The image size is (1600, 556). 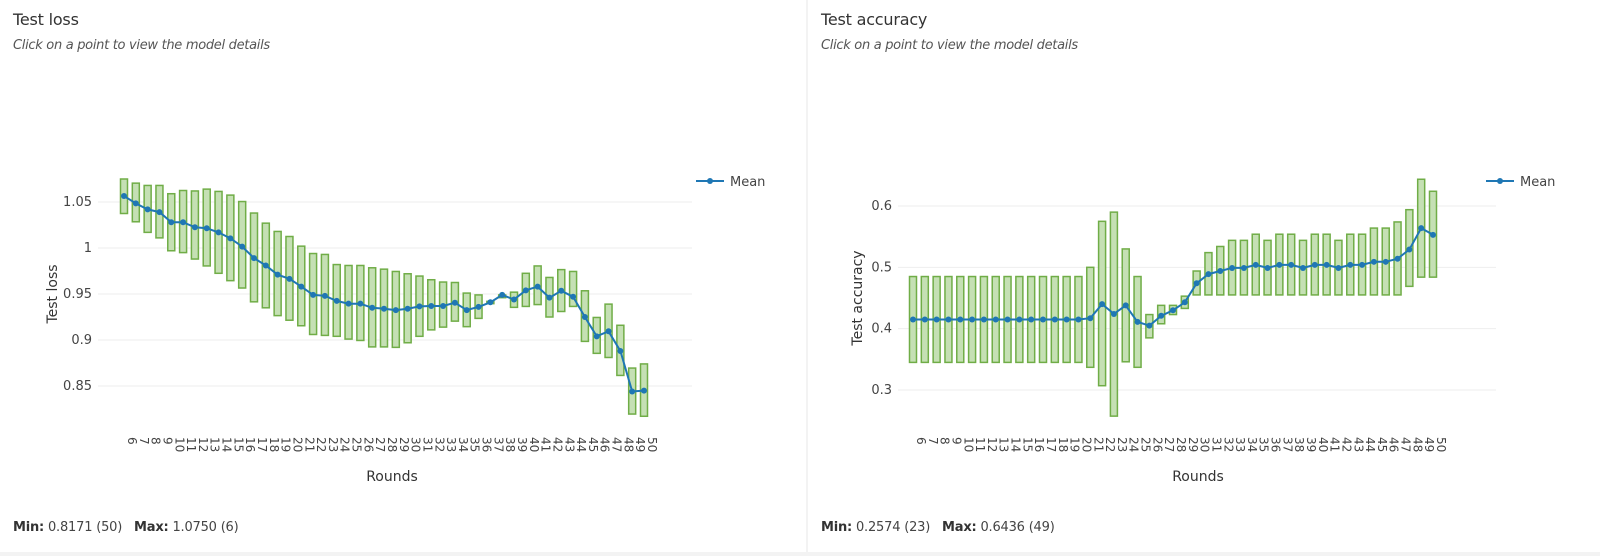 I want to click on x-tick-label: 33, so click(x=1240, y=444).